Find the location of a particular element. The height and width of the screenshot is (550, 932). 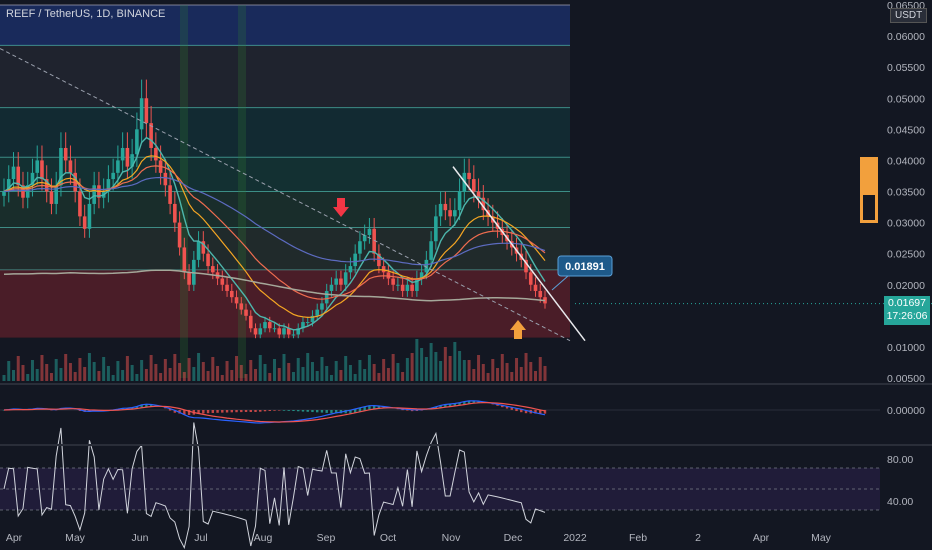

sell-arrow is located at coordinates (341, 207).